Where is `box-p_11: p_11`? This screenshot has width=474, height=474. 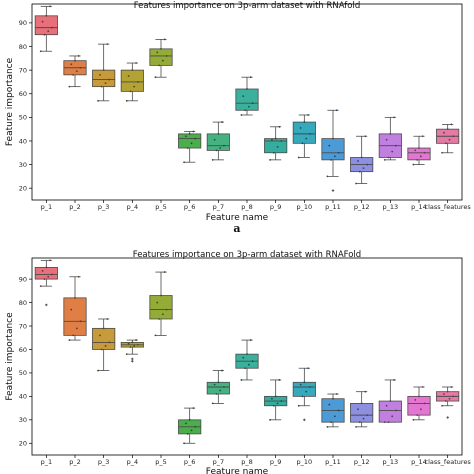
box-p_11: p_11 is located at coordinates (333, 160).